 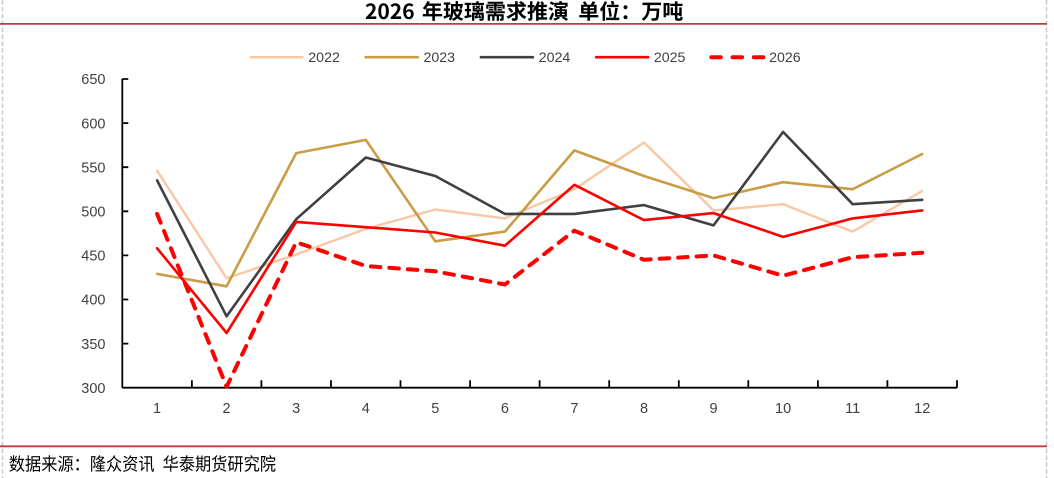 I want to click on svg-text: 450, so click(x=93, y=257).